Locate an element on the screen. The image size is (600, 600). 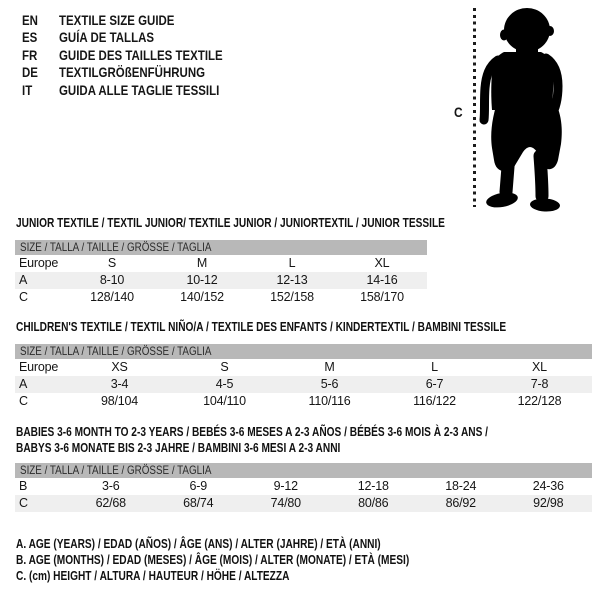
size-cell: 140/152 is located at coordinates (202, 297).